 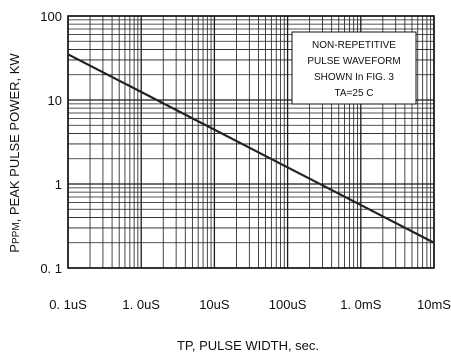 What do you see at coordinates (51, 268) in the screenshot?
I see `y-tick-label: 0. 1` at bounding box center [51, 268].